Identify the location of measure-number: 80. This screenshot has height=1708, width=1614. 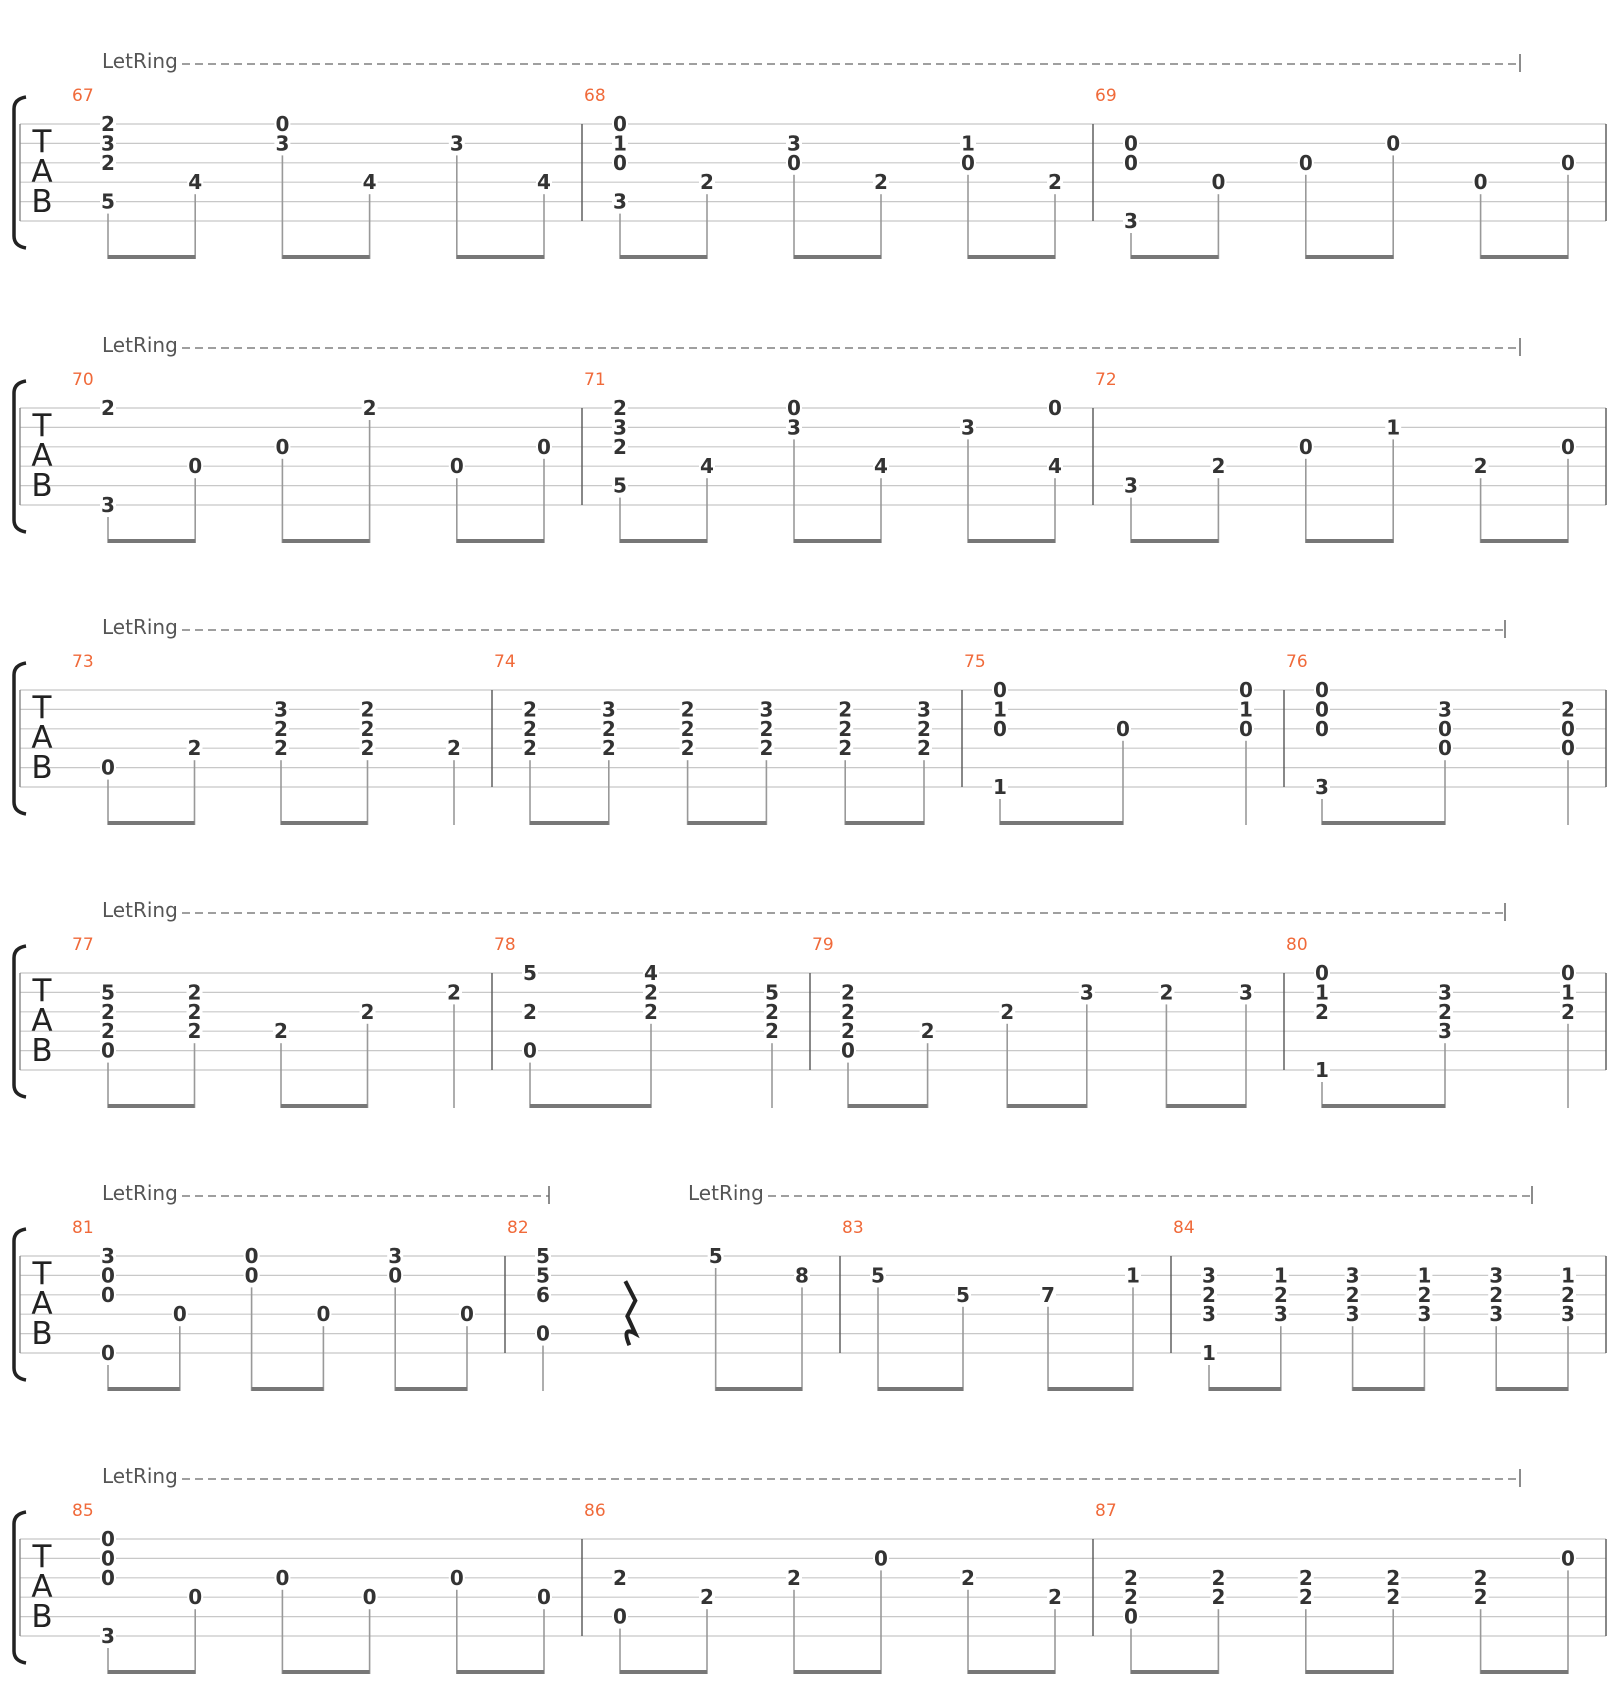
(1297, 945).